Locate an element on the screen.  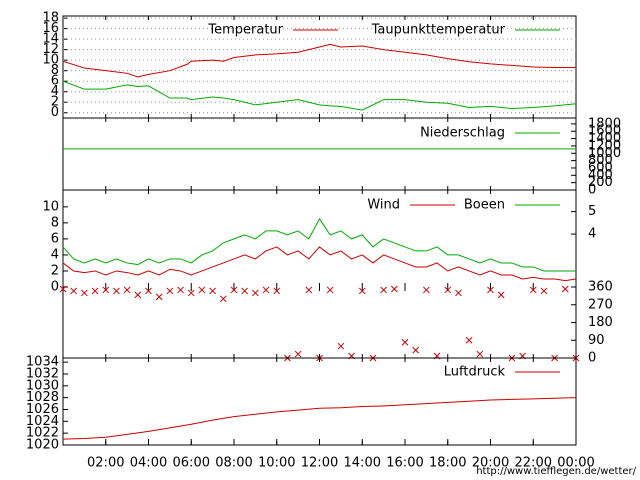
y-tick-label: 1032 is located at coordinates (42, 373).